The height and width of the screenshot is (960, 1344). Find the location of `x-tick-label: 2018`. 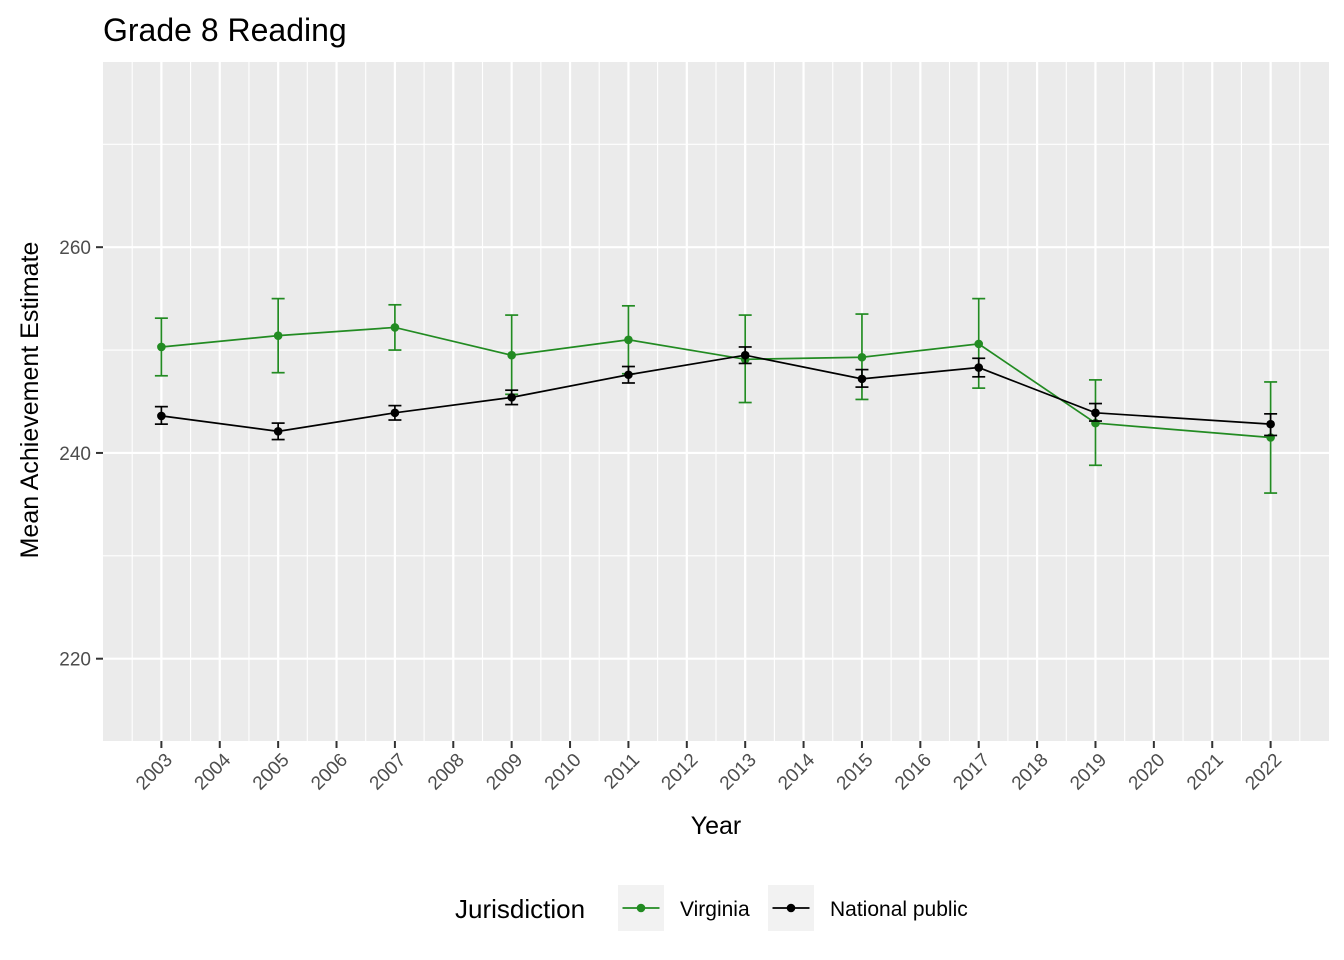

x-tick-label: 2018 is located at coordinates (1030, 772).